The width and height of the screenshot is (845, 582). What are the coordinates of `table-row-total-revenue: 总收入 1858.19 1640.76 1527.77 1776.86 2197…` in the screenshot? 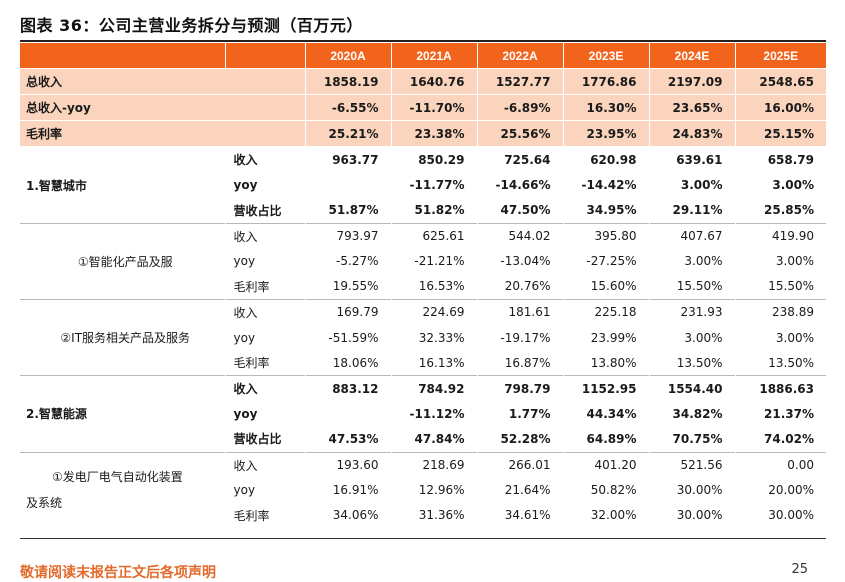 It's located at (423, 82).